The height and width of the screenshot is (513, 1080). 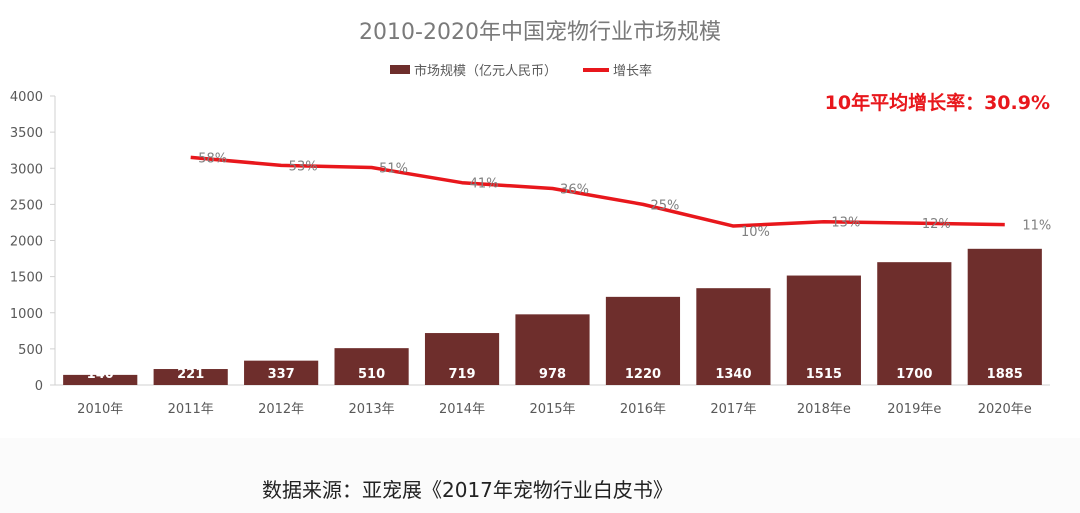 What do you see at coordinates (281, 409) in the screenshot?
I see `x-tick-label: 2012年` at bounding box center [281, 409].